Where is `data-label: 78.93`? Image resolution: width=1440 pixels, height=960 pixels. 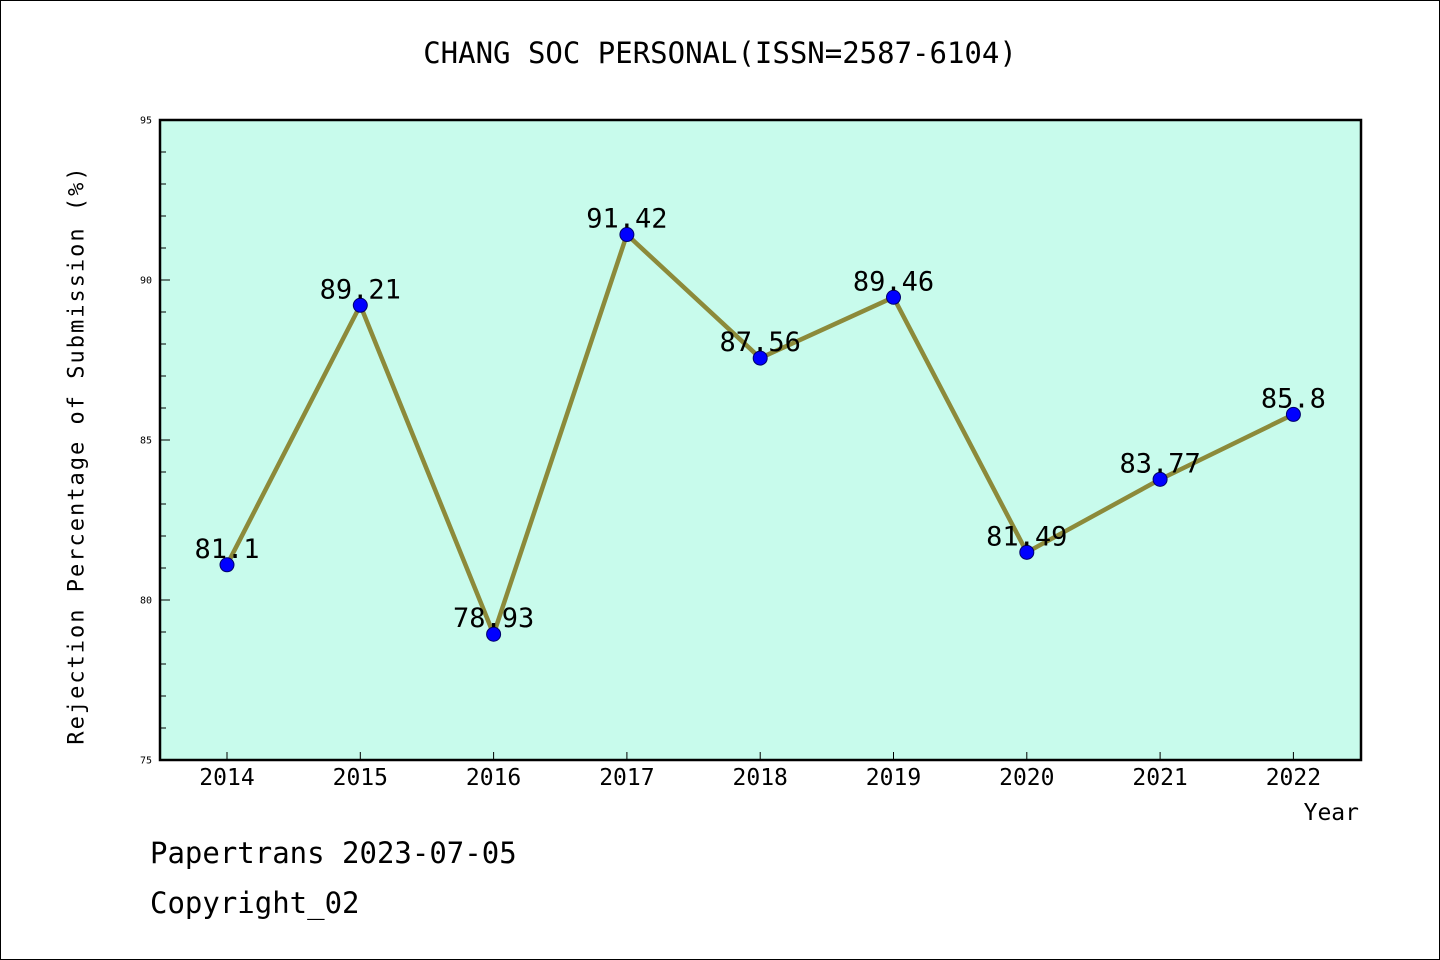
data-label: 78.93 is located at coordinates (493, 618).